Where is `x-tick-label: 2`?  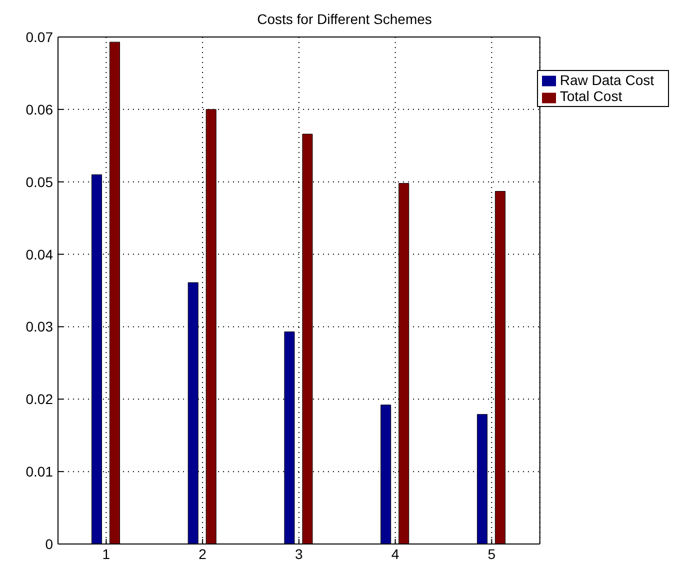 x-tick-label: 2 is located at coordinates (202, 554).